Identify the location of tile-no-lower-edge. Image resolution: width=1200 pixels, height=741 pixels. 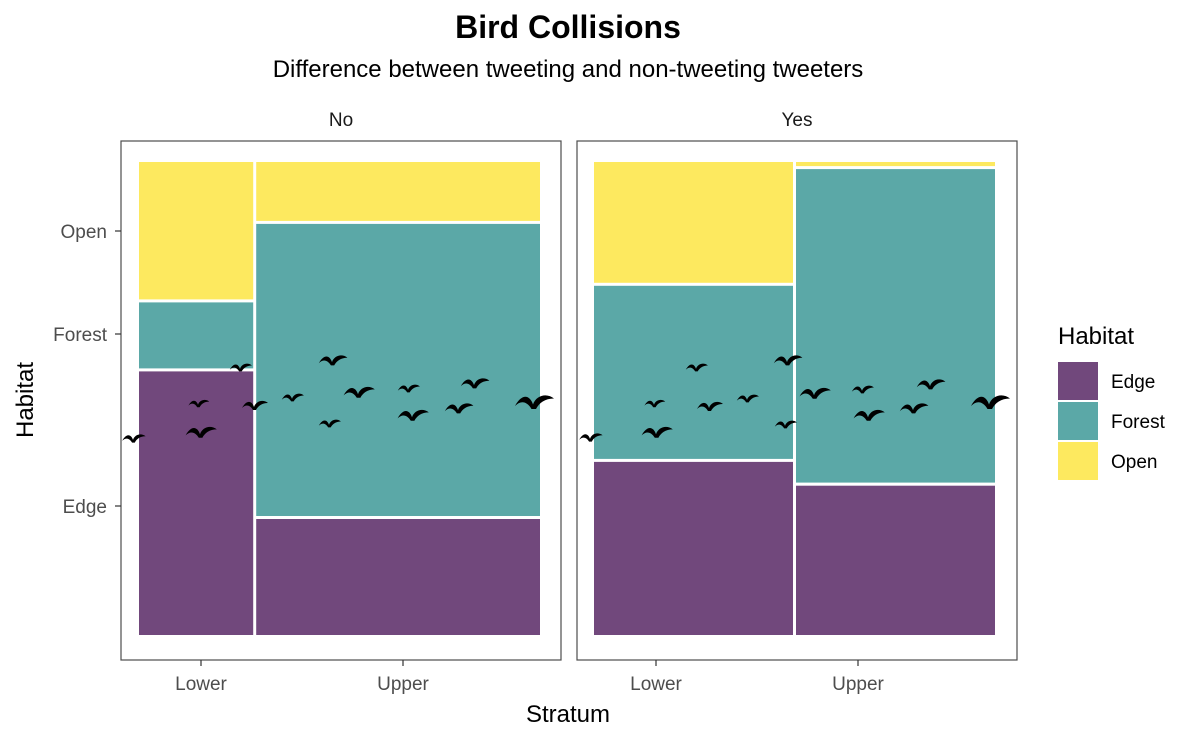
(196, 503).